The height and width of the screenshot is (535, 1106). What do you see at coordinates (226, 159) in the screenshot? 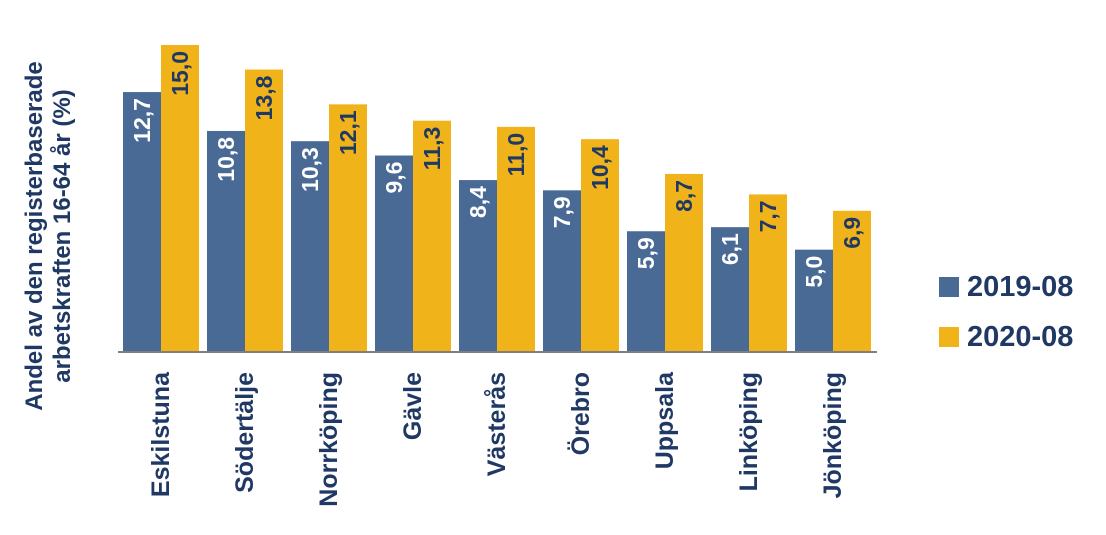
I see `data-label-2019-08-Södertälje: 10,8` at bounding box center [226, 159].